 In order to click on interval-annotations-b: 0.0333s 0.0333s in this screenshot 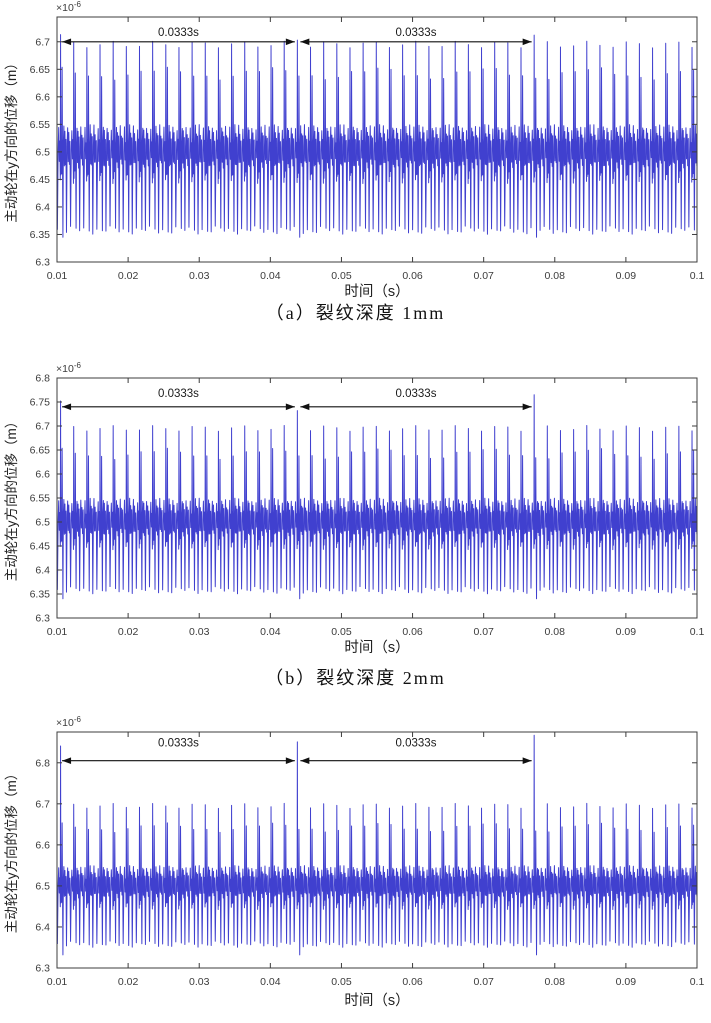, I will do `click(297, 399)`.